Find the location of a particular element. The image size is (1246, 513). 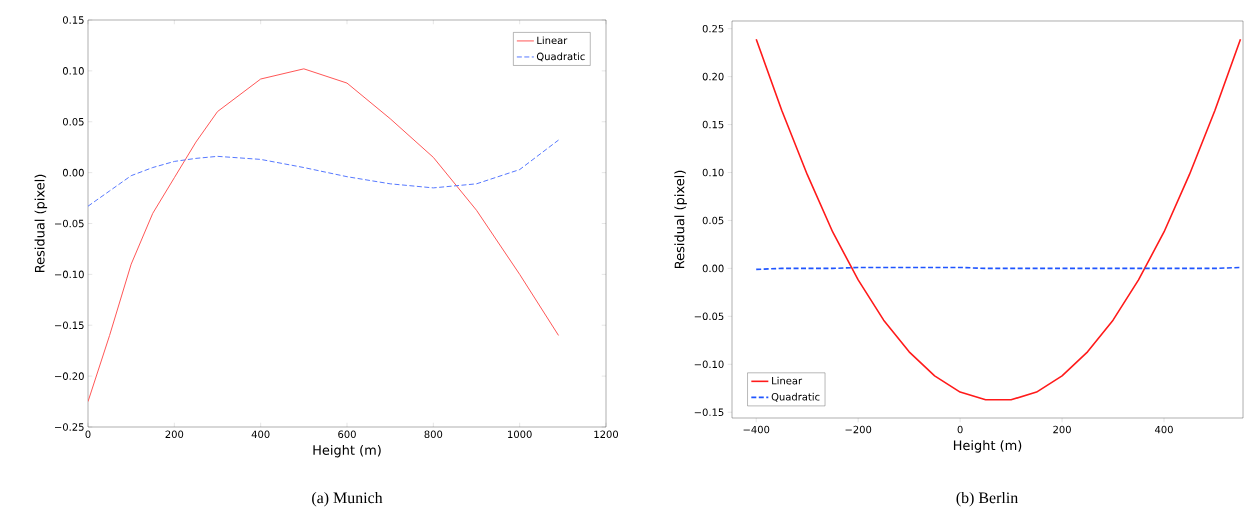

x-tick-label: 1000 is located at coordinates (520, 434).